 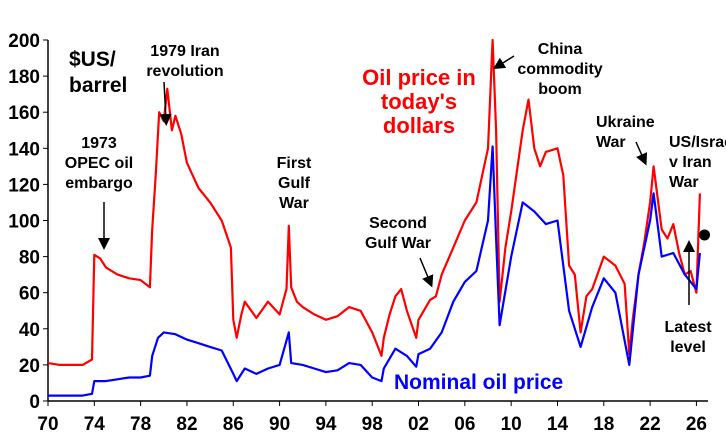 What do you see at coordinates (184, 61) in the screenshot?
I see `annotation-iran-revolution: 1979 Iran revolution` at bounding box center [184, 61].